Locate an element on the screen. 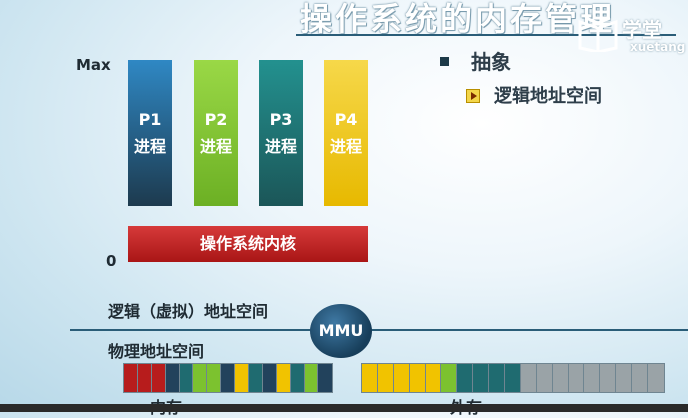 This screenshot has height=418, width=688. square-bullet-icon is located at coordinates (444, 61).